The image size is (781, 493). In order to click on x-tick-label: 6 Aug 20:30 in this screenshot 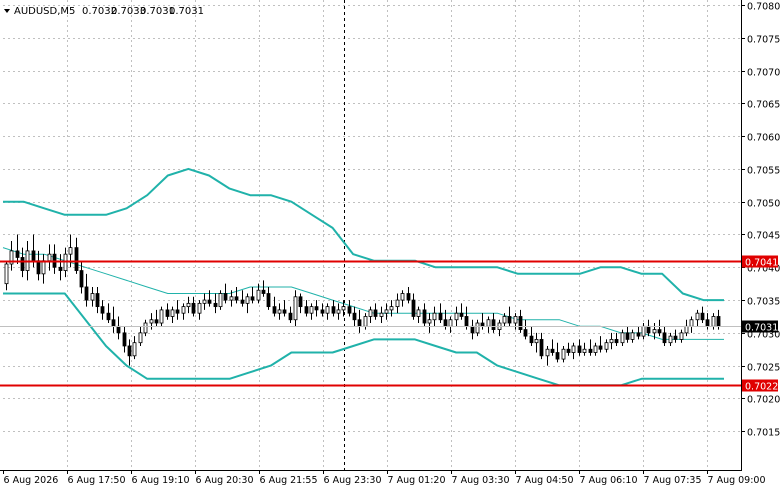, I will do `click(225, 480)`.